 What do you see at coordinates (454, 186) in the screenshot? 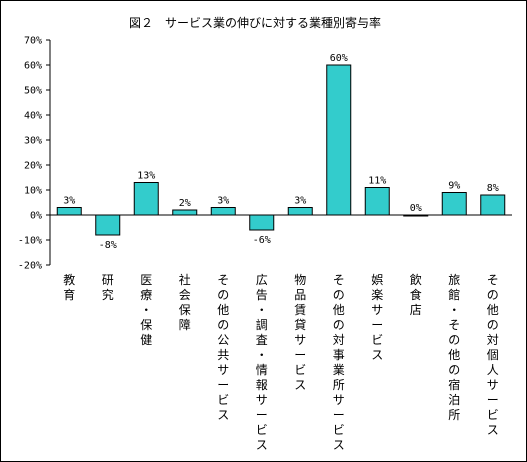
I see `data-label: 9%` at bounding box center [454, 186].